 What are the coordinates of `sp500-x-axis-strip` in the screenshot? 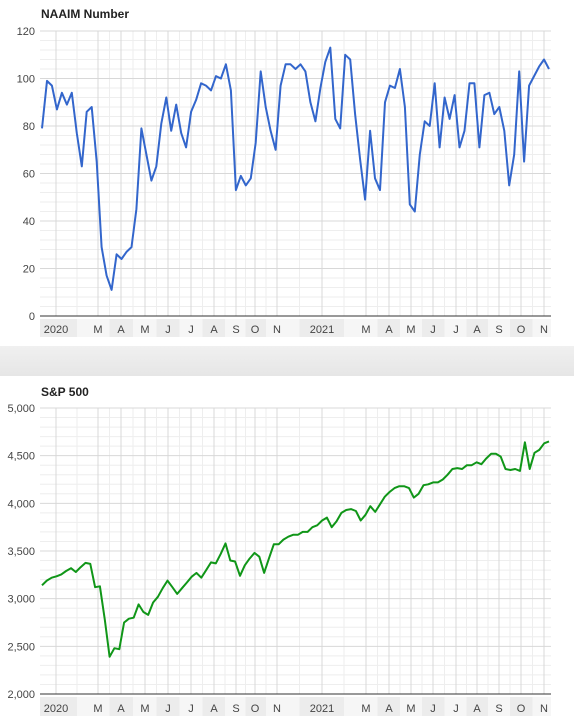 It's located at (295, 706).